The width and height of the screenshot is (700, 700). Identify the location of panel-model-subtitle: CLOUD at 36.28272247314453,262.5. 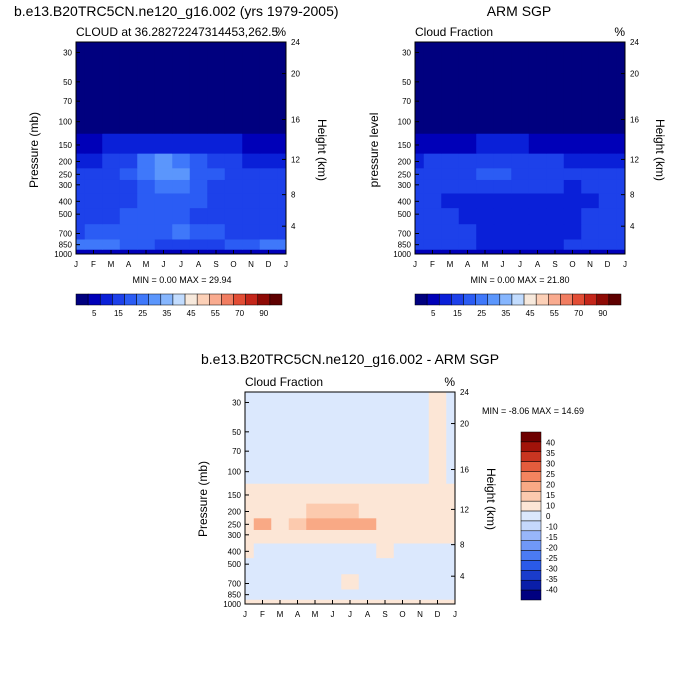
(177, 32).